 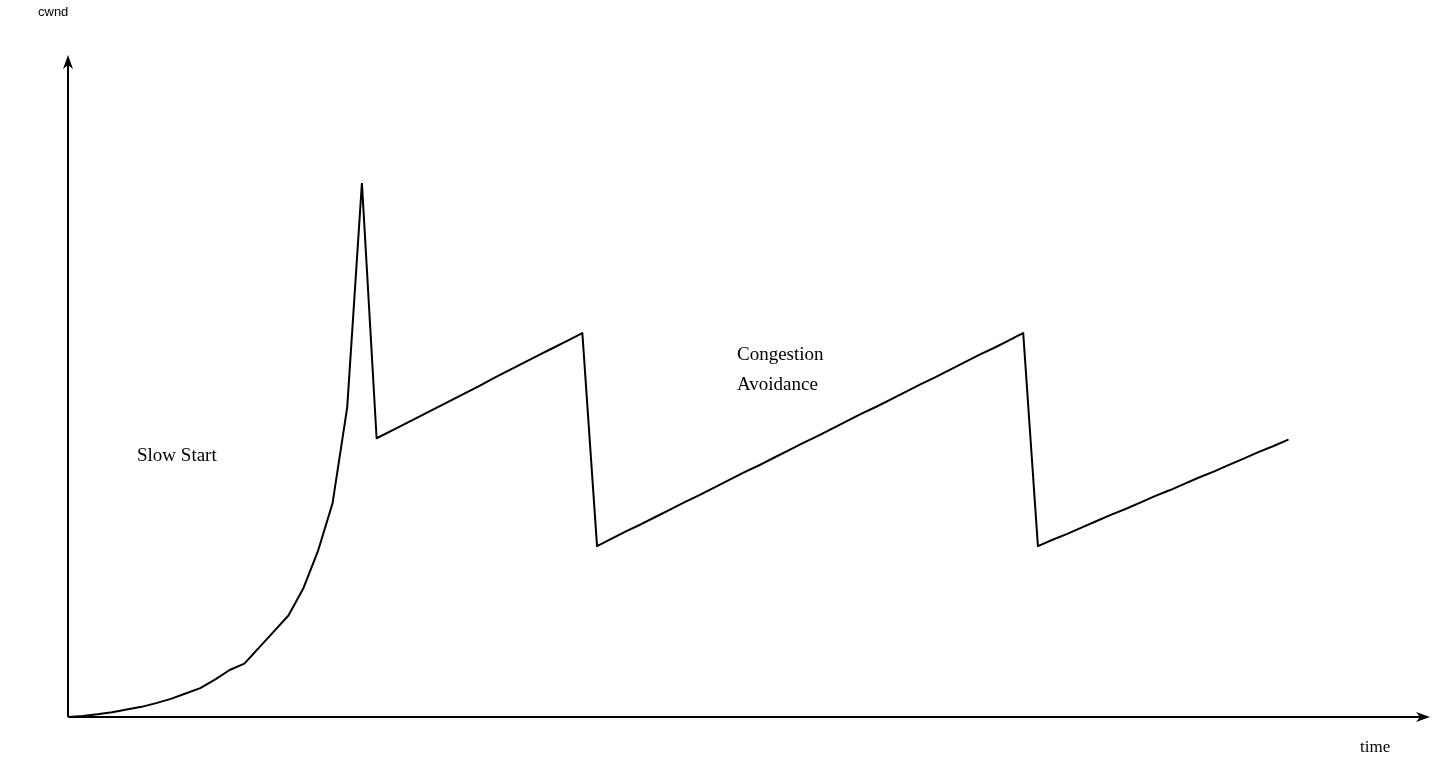 I want to click on x-axis-title: time, so click(x=1375, y=747).